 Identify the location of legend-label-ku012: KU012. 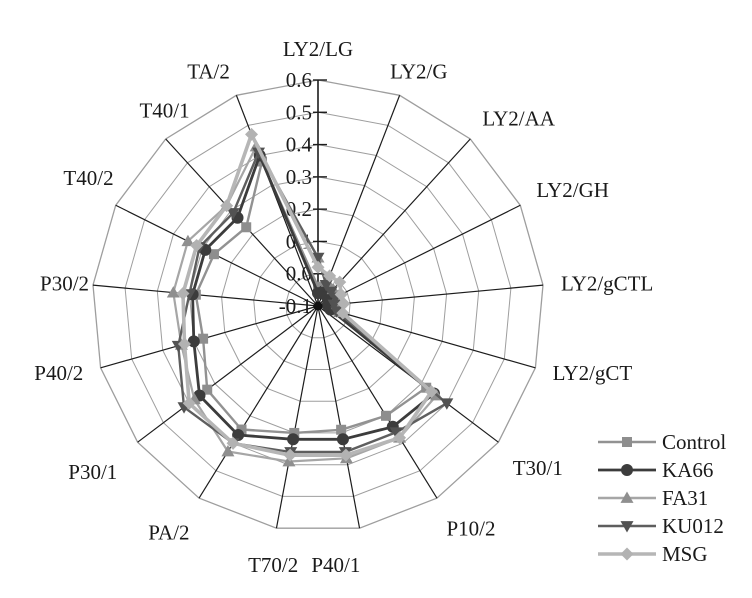
(693, 526).